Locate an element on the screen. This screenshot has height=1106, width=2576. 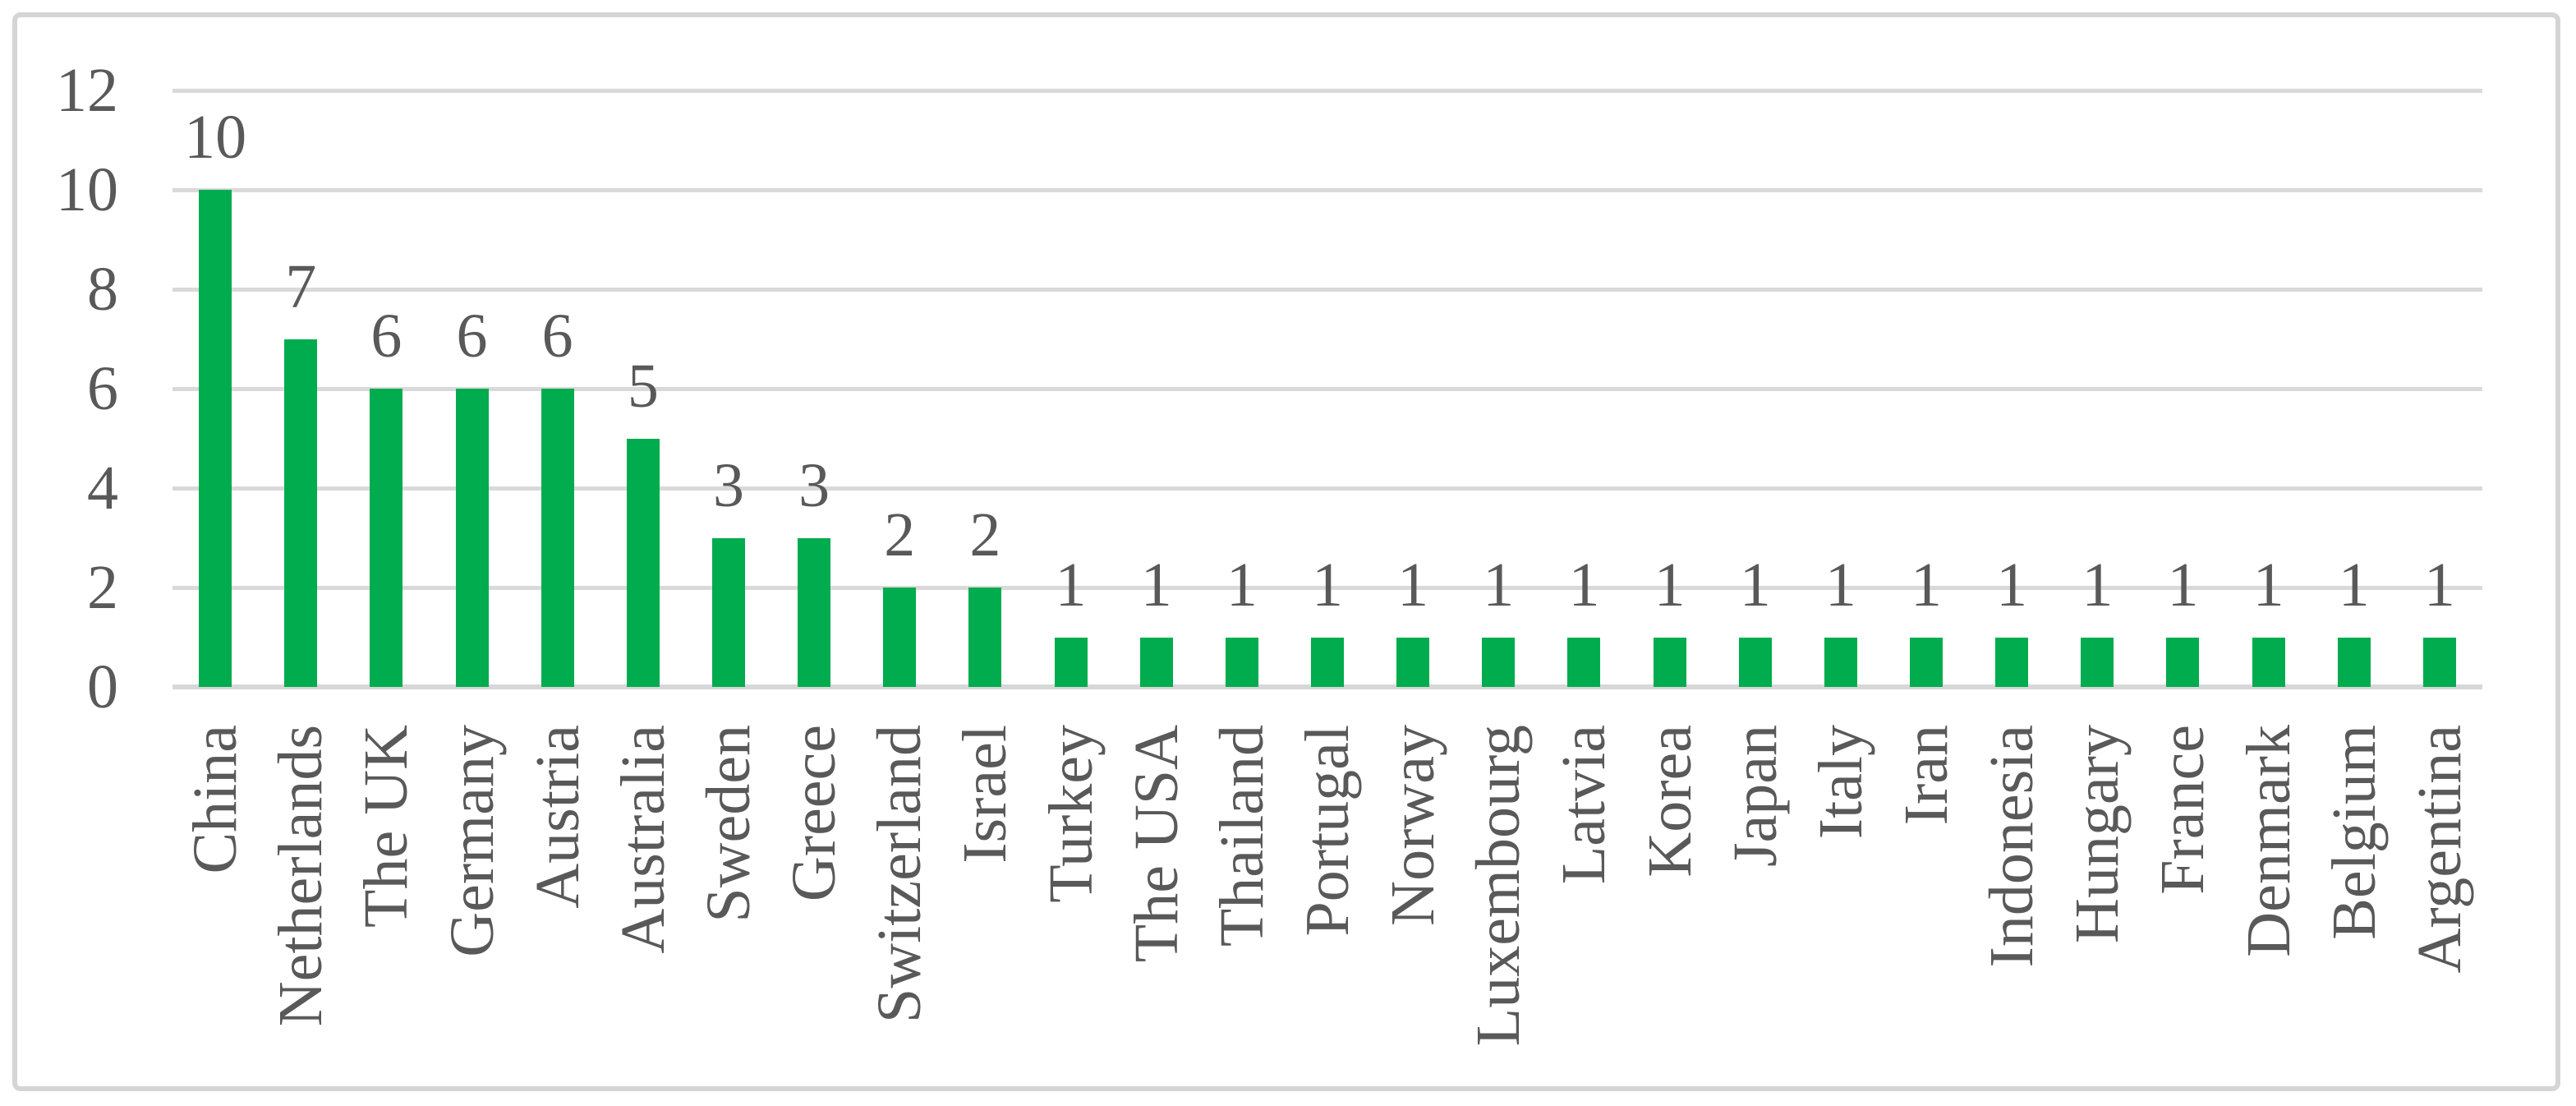
x-axis-category-label: Latvia is located at coordinates (1584, 805).